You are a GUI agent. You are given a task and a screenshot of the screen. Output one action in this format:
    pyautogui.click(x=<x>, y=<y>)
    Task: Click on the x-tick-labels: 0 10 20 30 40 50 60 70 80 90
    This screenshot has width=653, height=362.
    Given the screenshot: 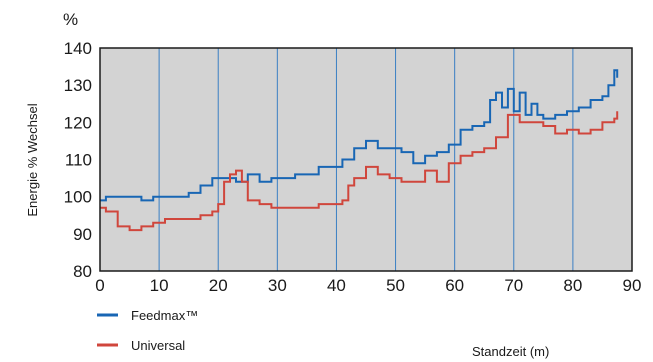 What is the action you would take?
    pyautogui.click(x=368, y=285)
    